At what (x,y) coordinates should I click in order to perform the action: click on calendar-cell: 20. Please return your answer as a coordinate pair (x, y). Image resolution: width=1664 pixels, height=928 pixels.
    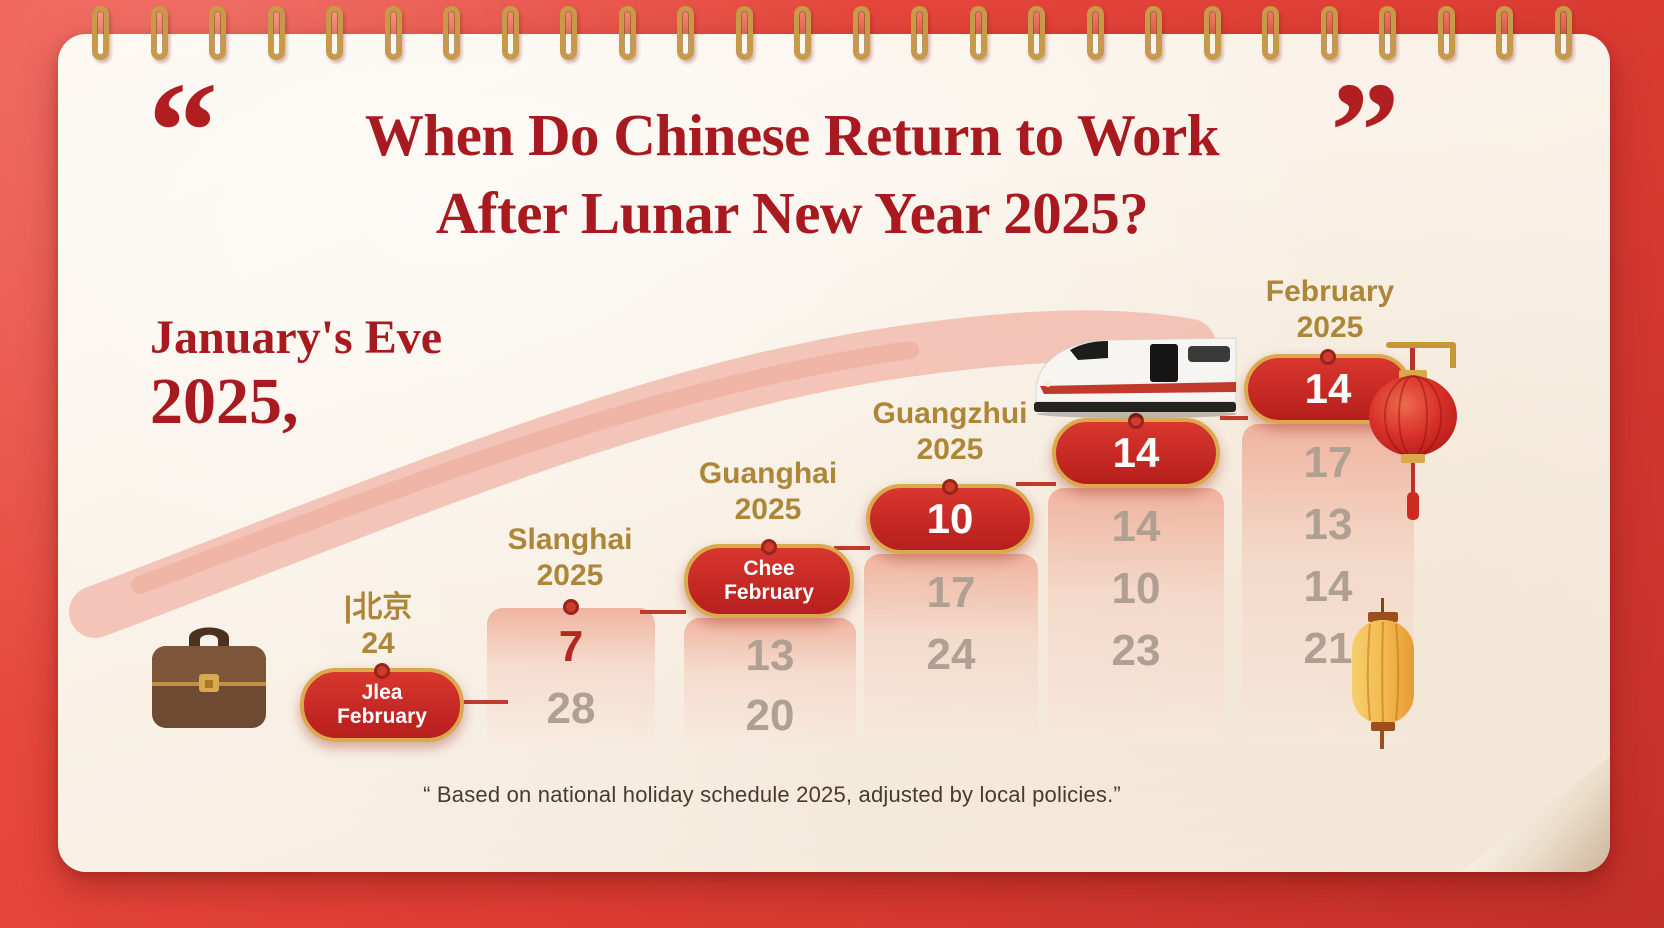
    Looking at the image, I should click on (770, 715).